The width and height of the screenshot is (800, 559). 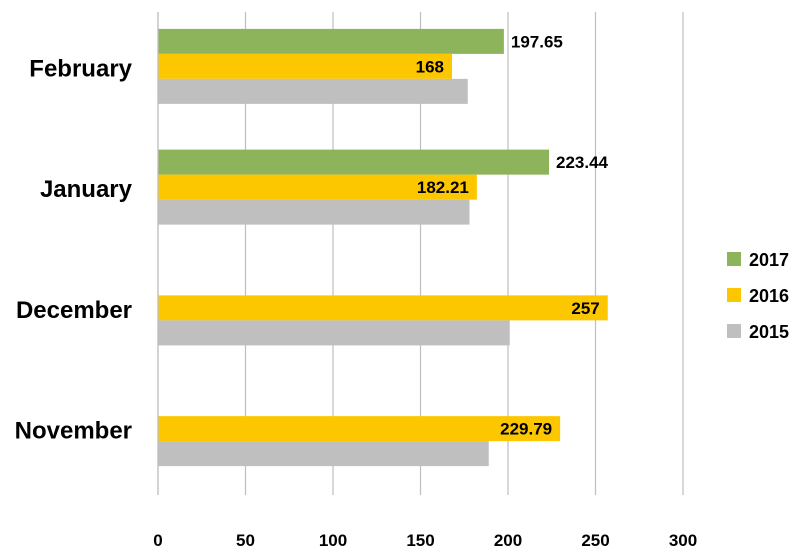 What do you see at coordinates (383, 308) in the screenshot?
I see `bar-2016-december` at bounding box center [383, 308].